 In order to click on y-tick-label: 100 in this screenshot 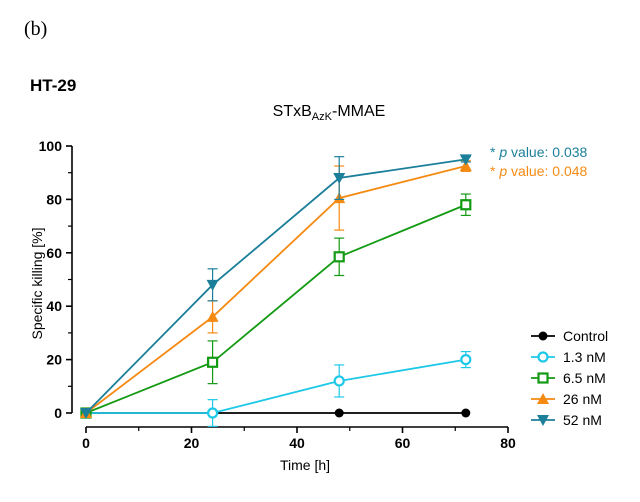, I will do `click(51, 146)`.